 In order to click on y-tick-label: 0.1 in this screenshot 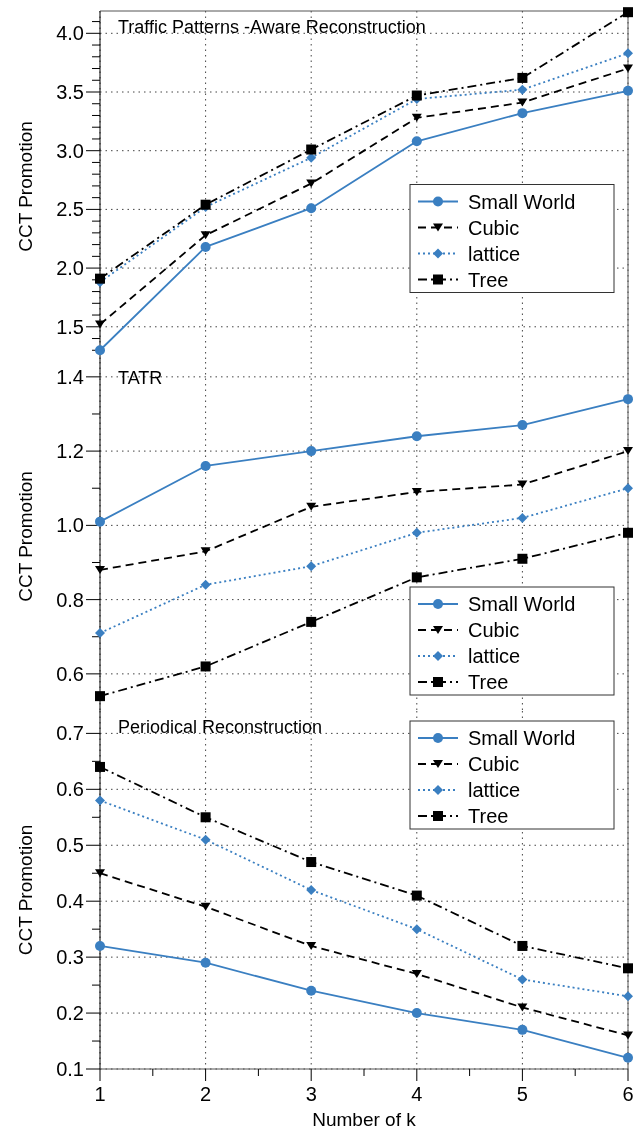, I will do `click(70, 1069)`.